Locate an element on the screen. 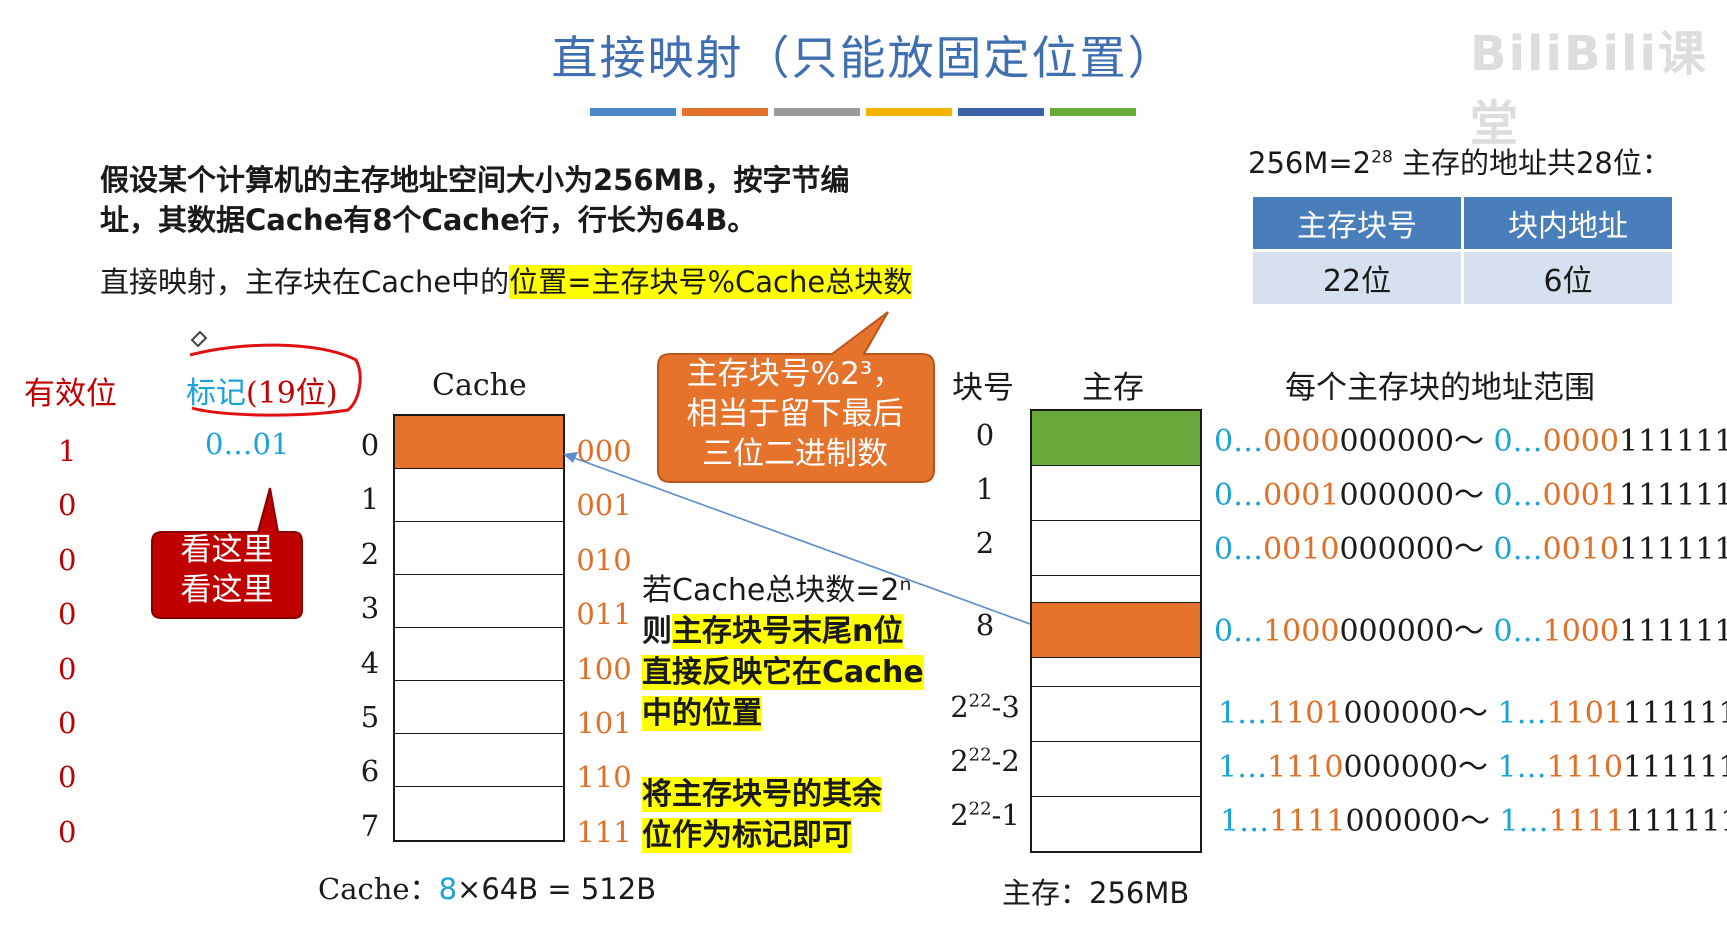 This screenshot has width=1727, height=927. note1-highlight-2: 直接反映它在Cache is located at coordinates (783, 672).